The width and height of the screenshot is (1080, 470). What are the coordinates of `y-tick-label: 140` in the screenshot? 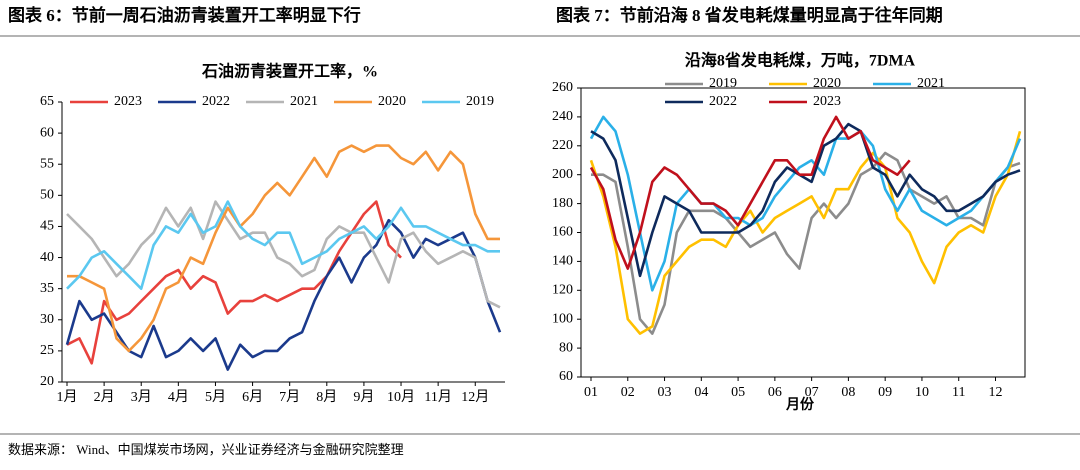 It's located at (562, 261).